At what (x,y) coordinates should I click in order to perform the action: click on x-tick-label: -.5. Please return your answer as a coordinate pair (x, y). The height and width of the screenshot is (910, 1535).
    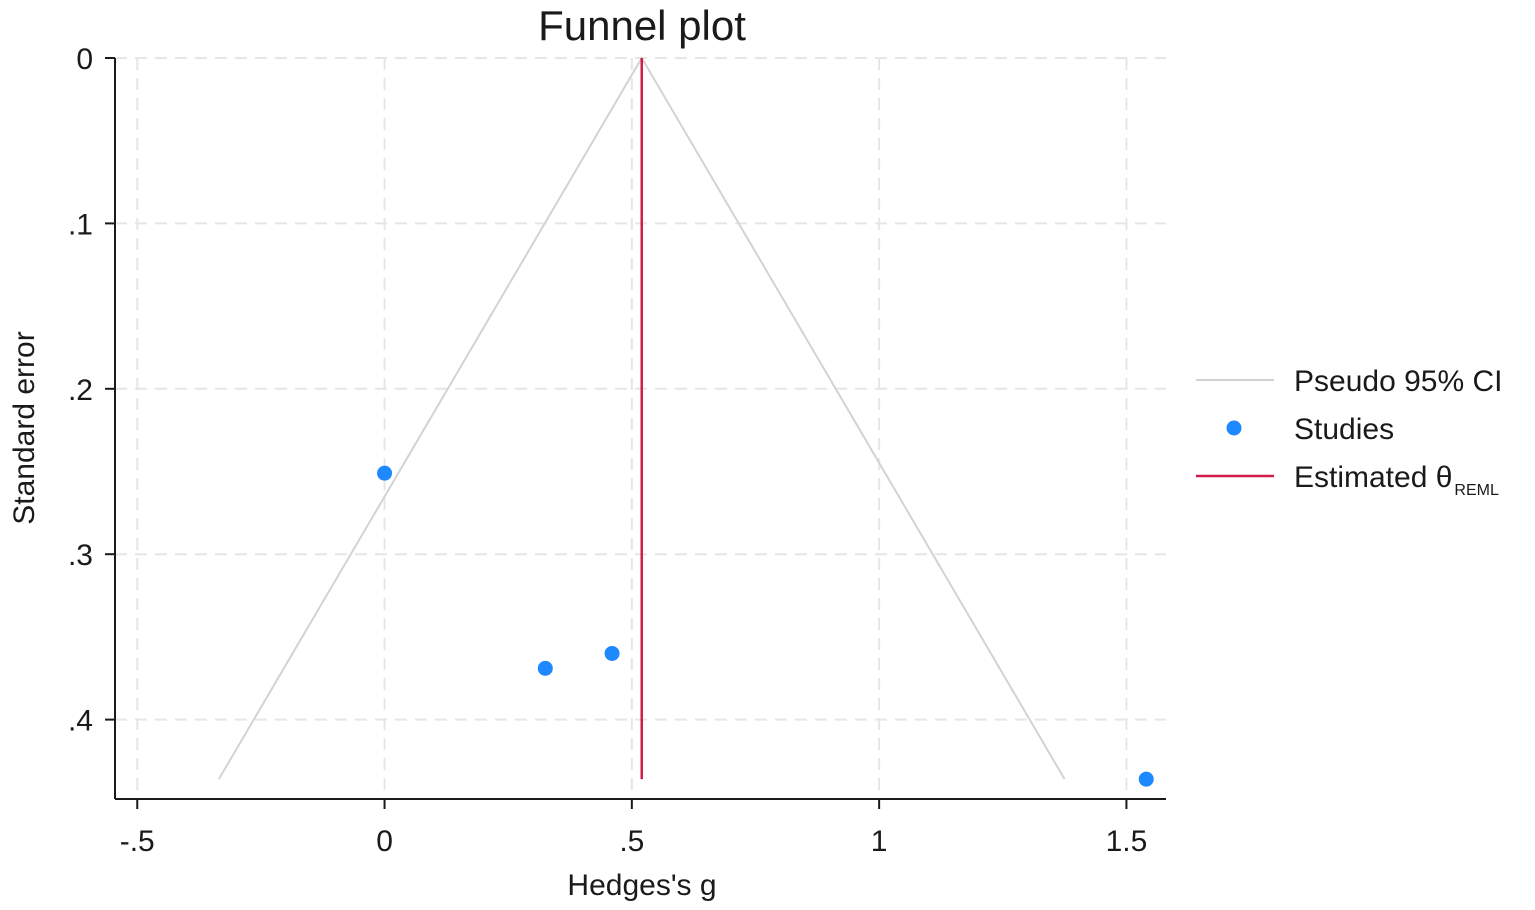
    Looking at the image, I should click on (137, 841).